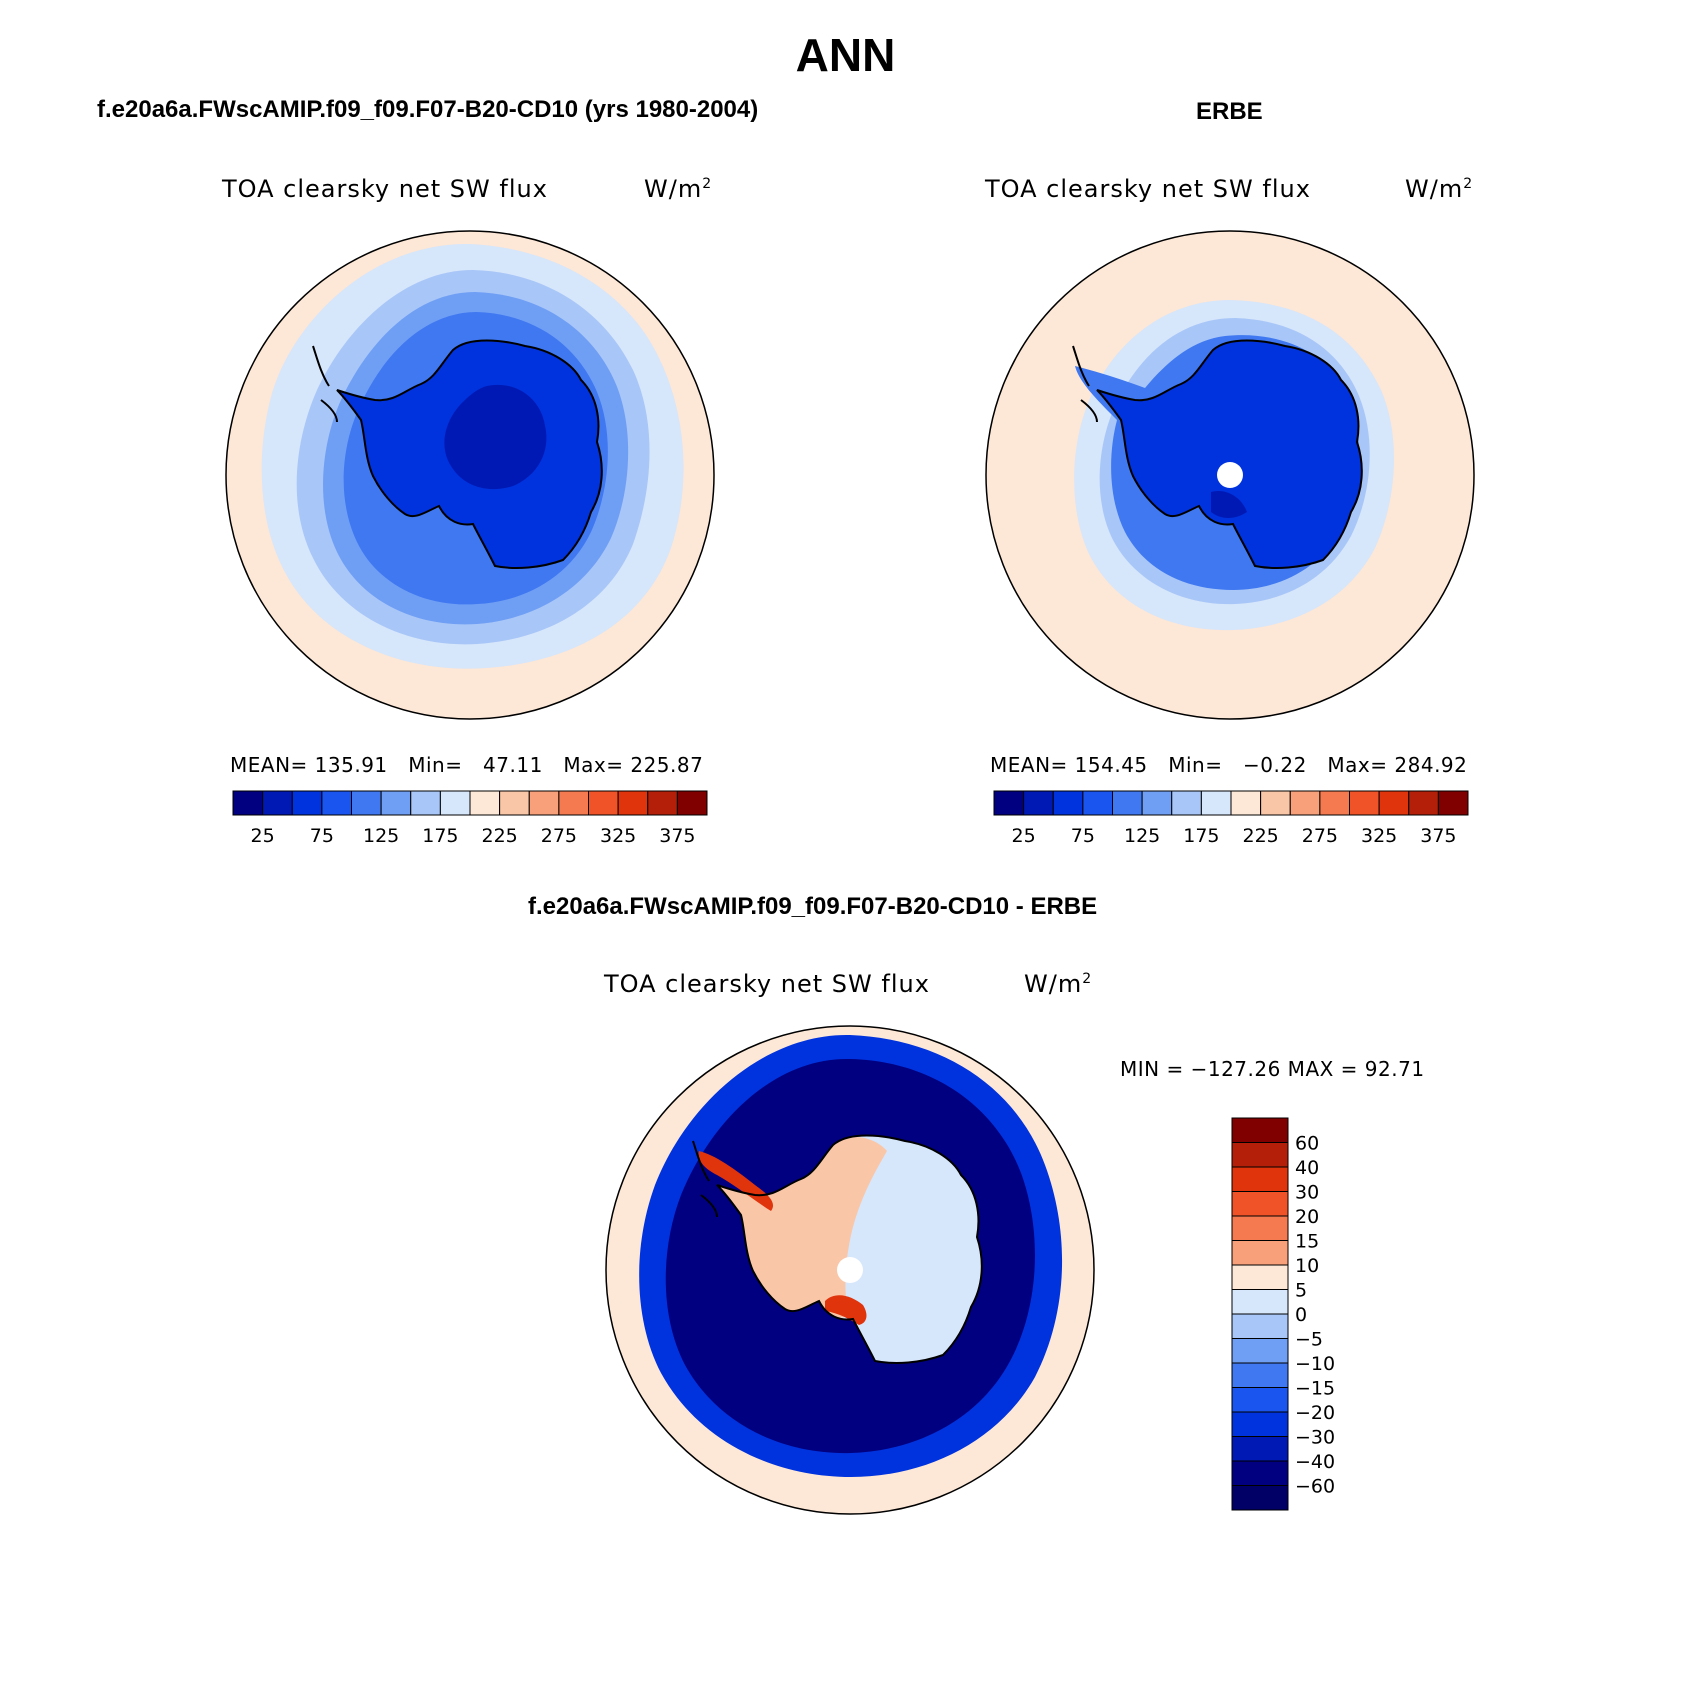 The image size is (1691, 1694). I want to click on obs-units-label: W/m2, so click(1439, 189).